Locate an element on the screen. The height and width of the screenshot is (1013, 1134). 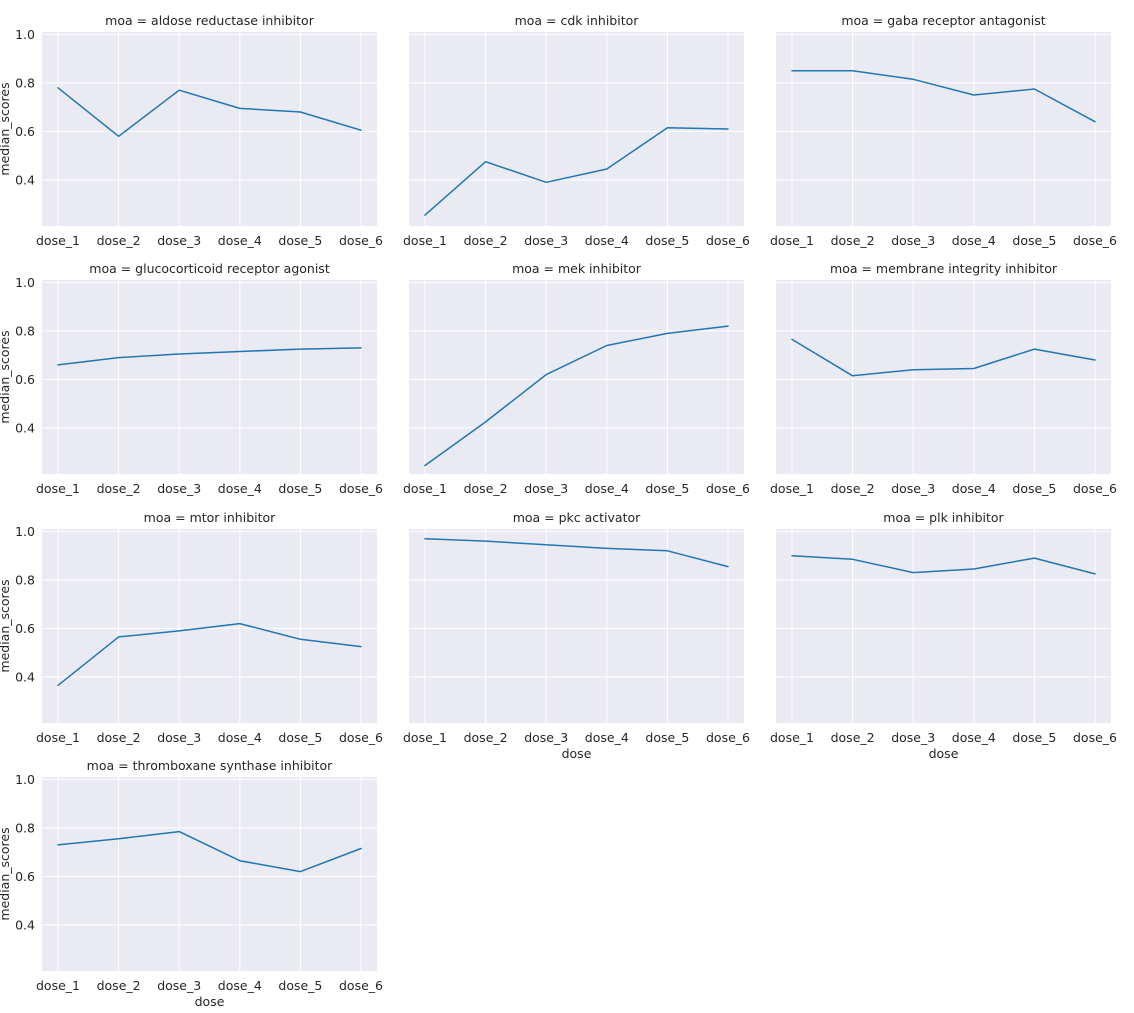
panel-title-7: moa = mtor inhibitor is located at coordinates (210, 517).